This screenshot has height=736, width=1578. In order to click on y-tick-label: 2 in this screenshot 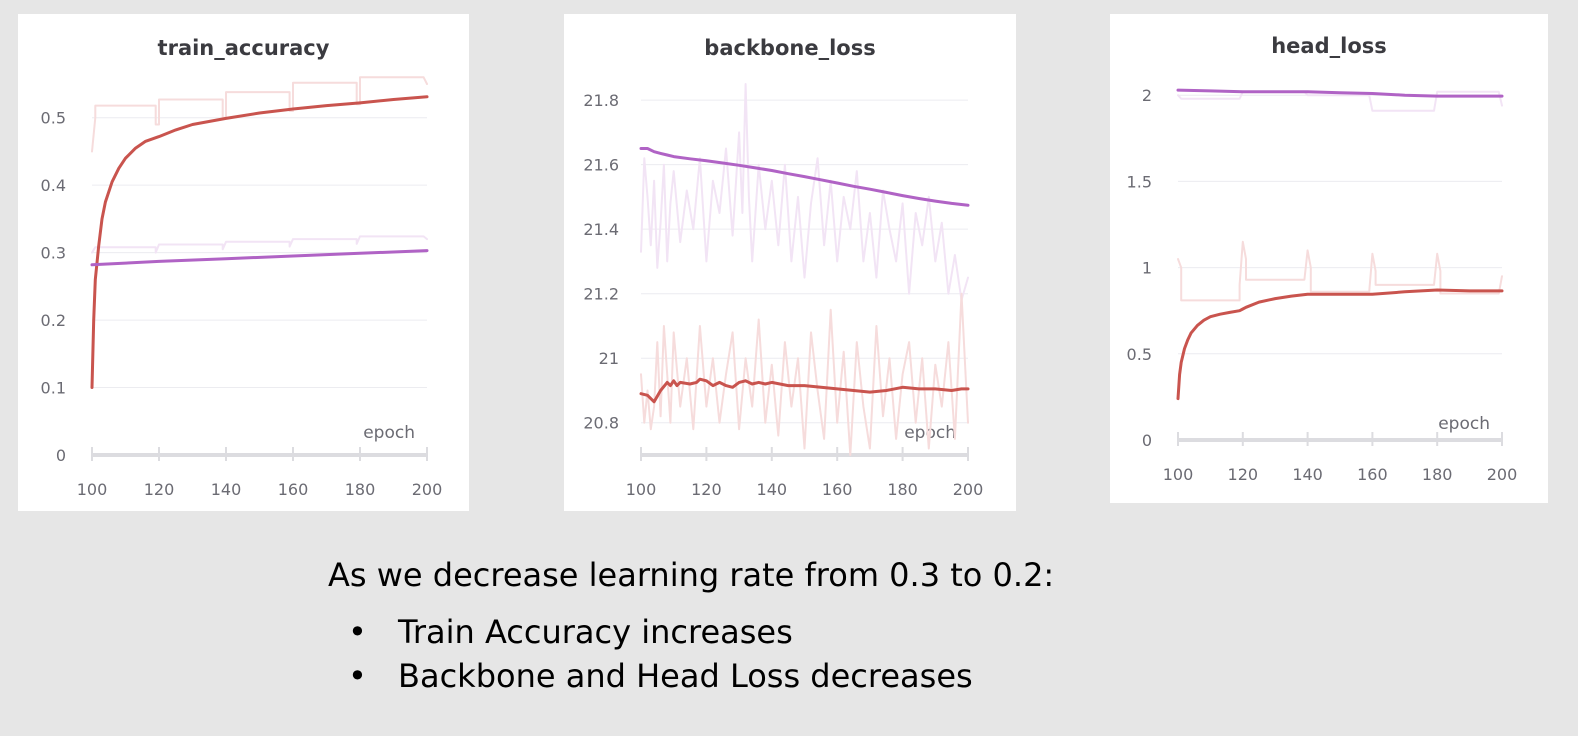, I will do `click(1147, 95)`.